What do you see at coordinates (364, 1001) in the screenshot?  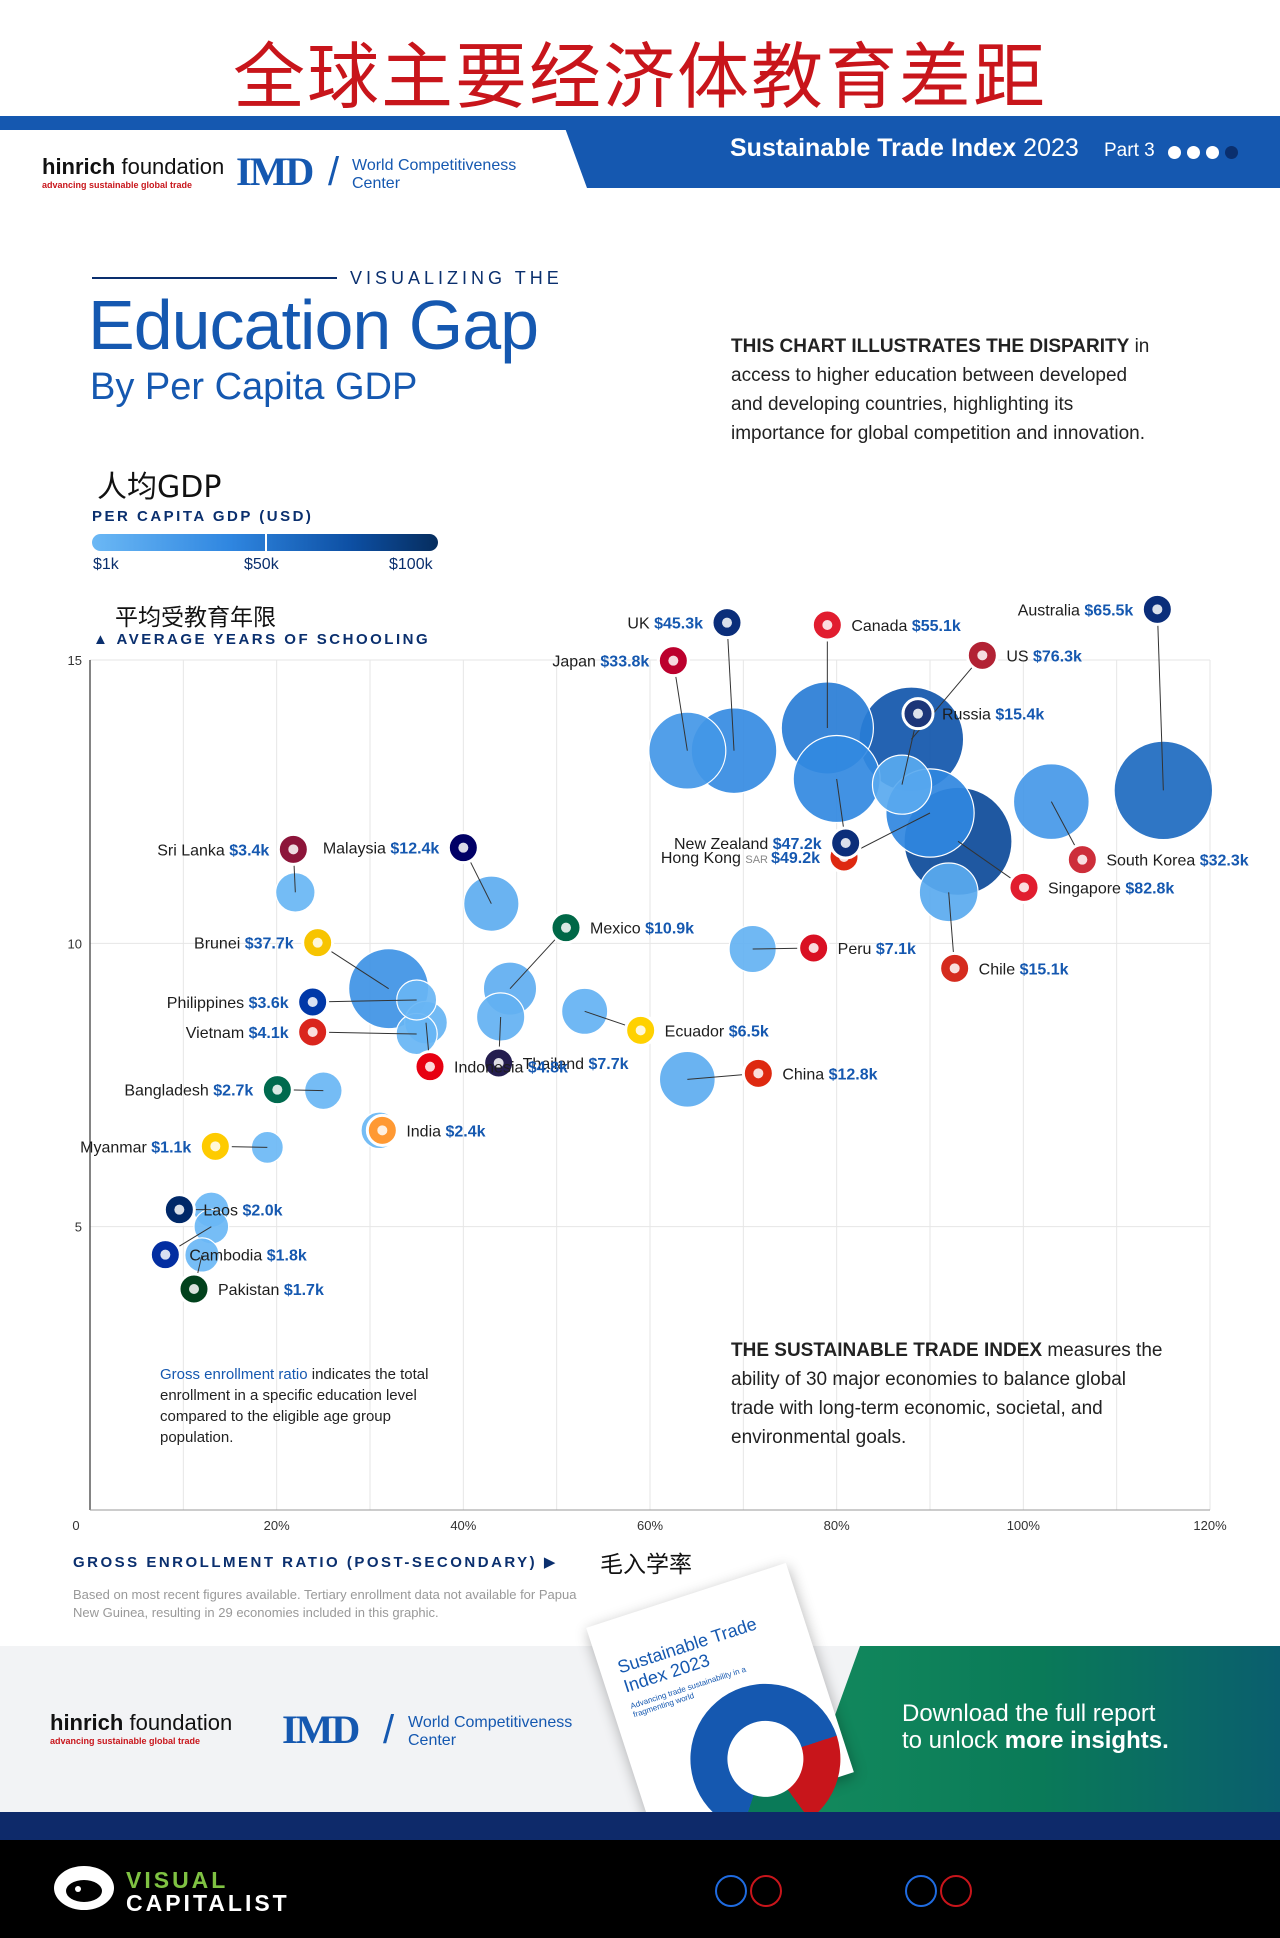 I see `leader-line-philippines` at bounding box center [364, 1001].